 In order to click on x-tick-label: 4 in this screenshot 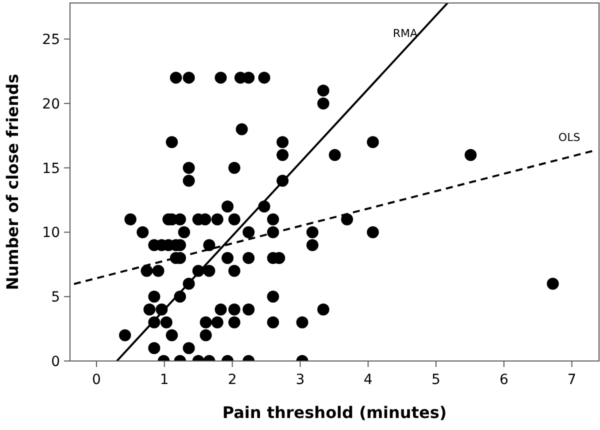, I will do `click(368, 380)`.